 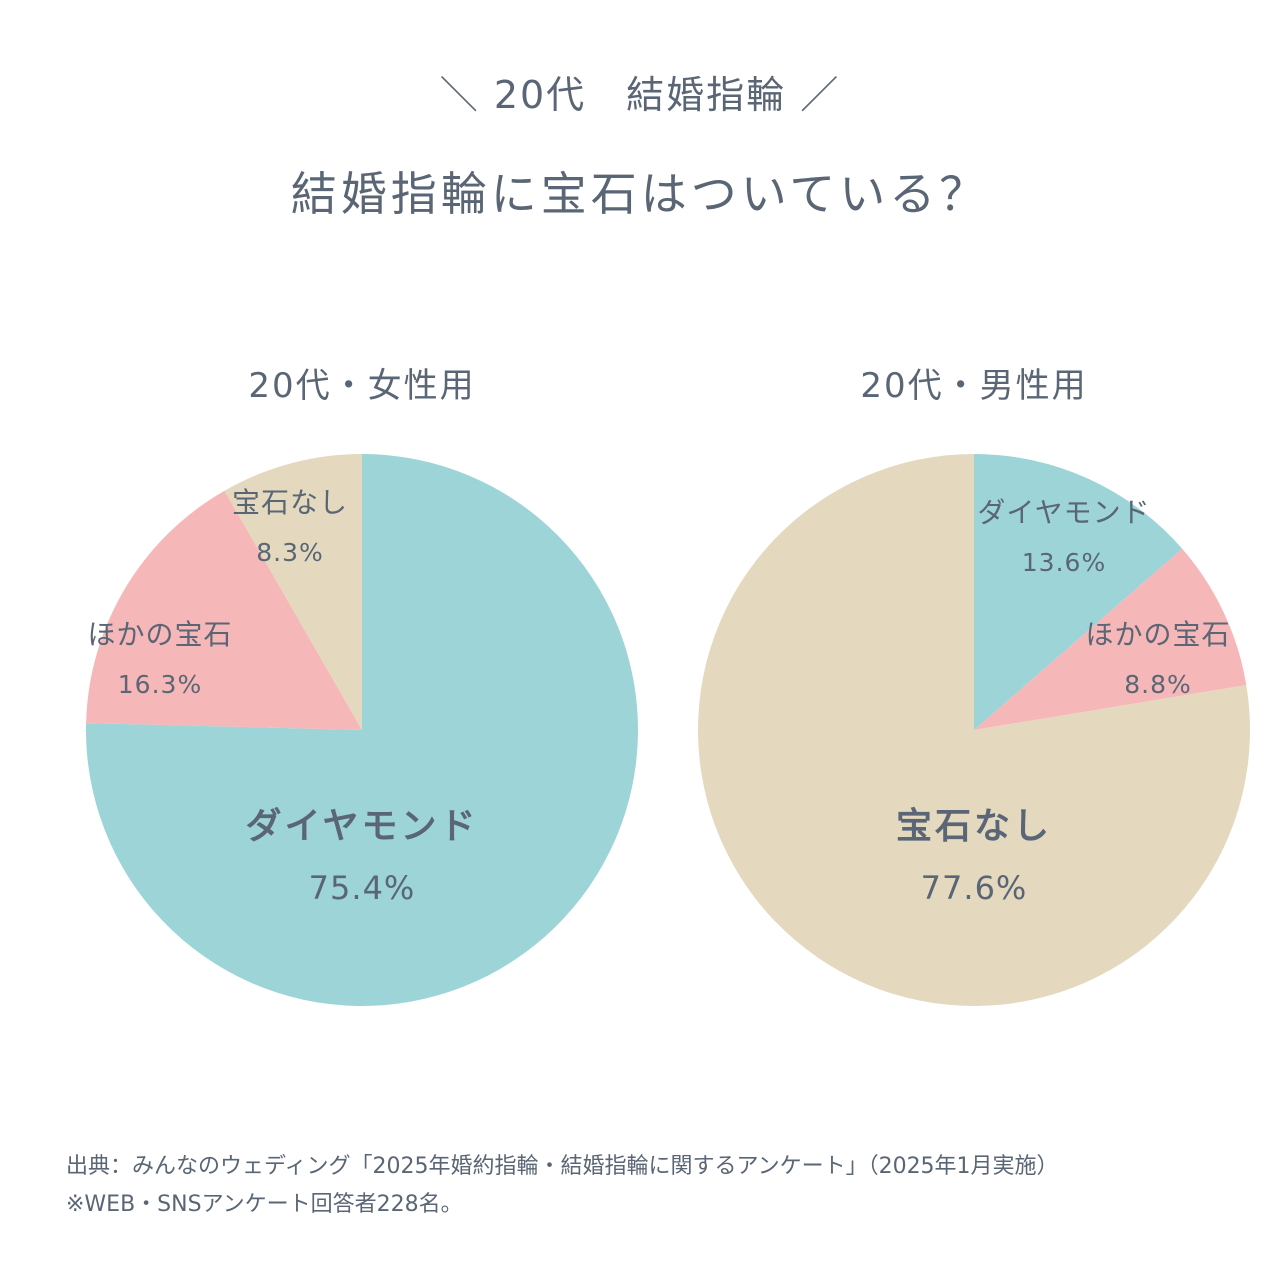 I want to click on chart-title: 結婚指輪に宝石はついている？, so click(x=640, y=194).